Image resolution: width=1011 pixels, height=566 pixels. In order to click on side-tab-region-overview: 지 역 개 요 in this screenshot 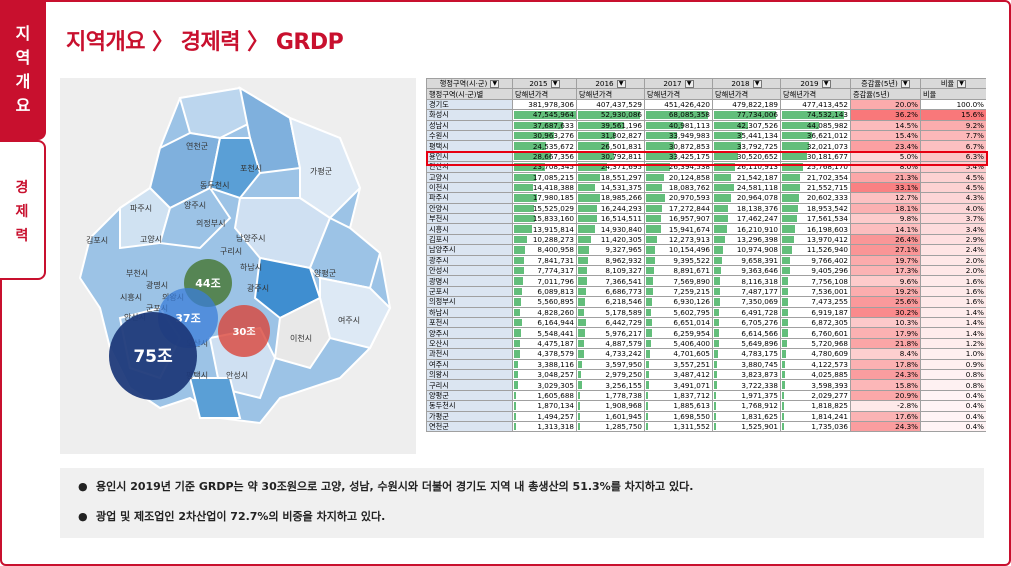, I will do `click(23, 70)`.